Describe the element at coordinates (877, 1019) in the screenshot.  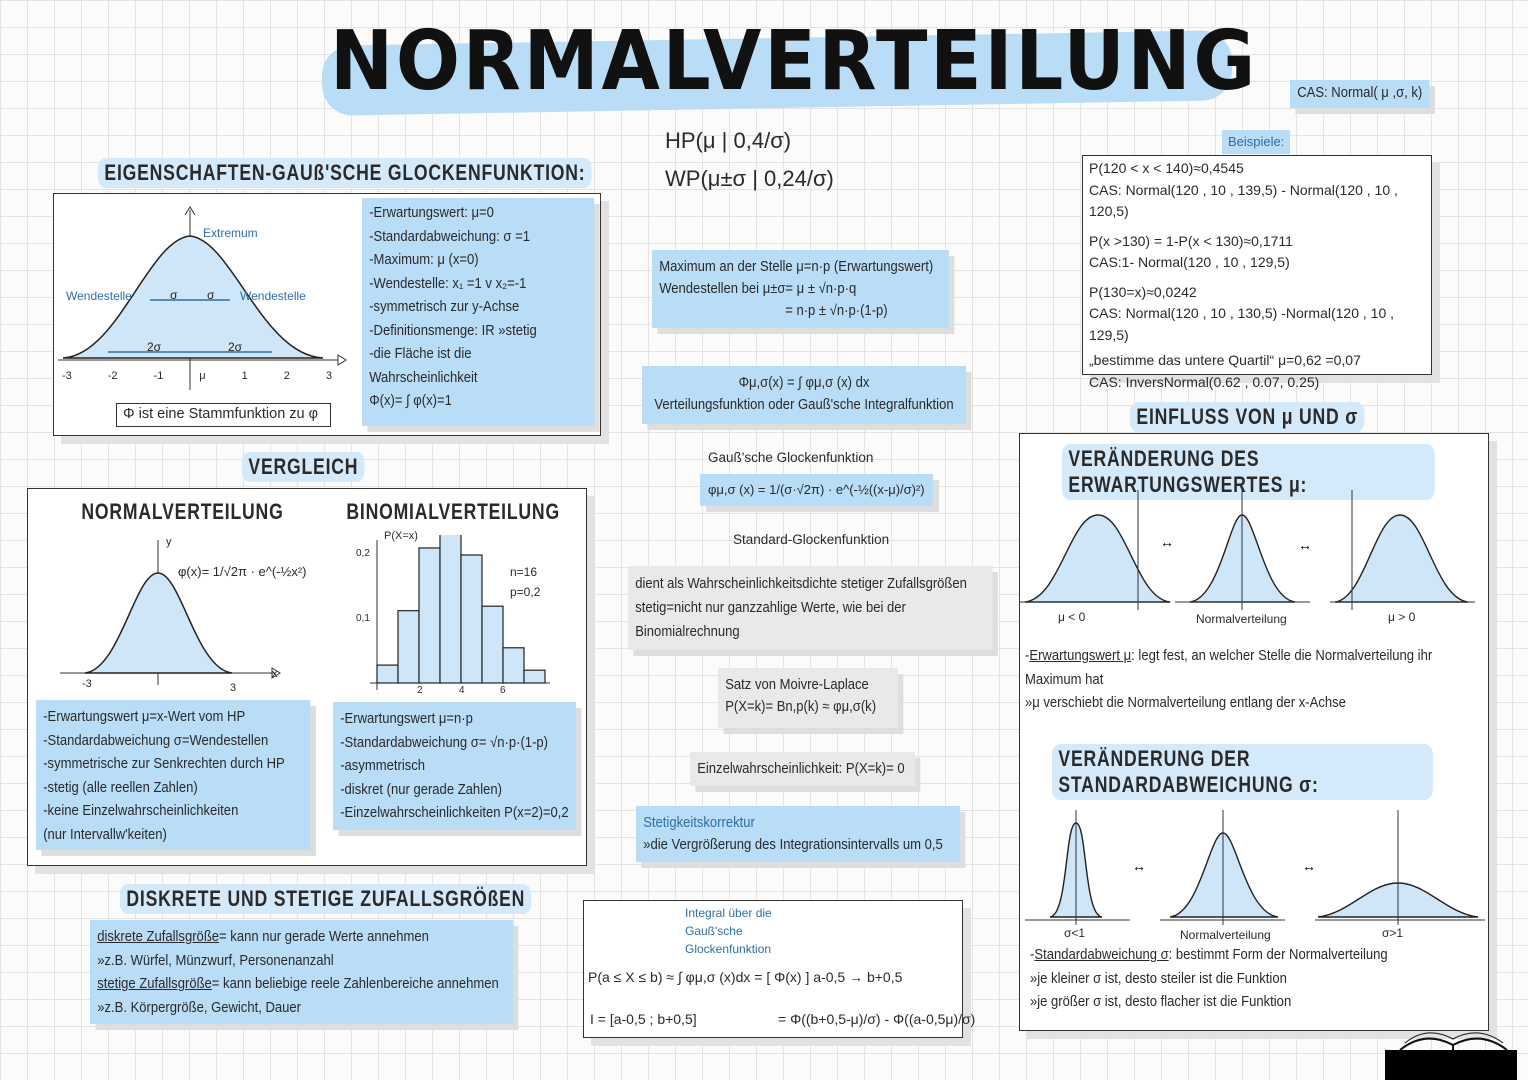
I see `integral-line2b: = Φ((b+0,5-μ)/σ) - Φ((a-0,5μ)/σ)` at that location.